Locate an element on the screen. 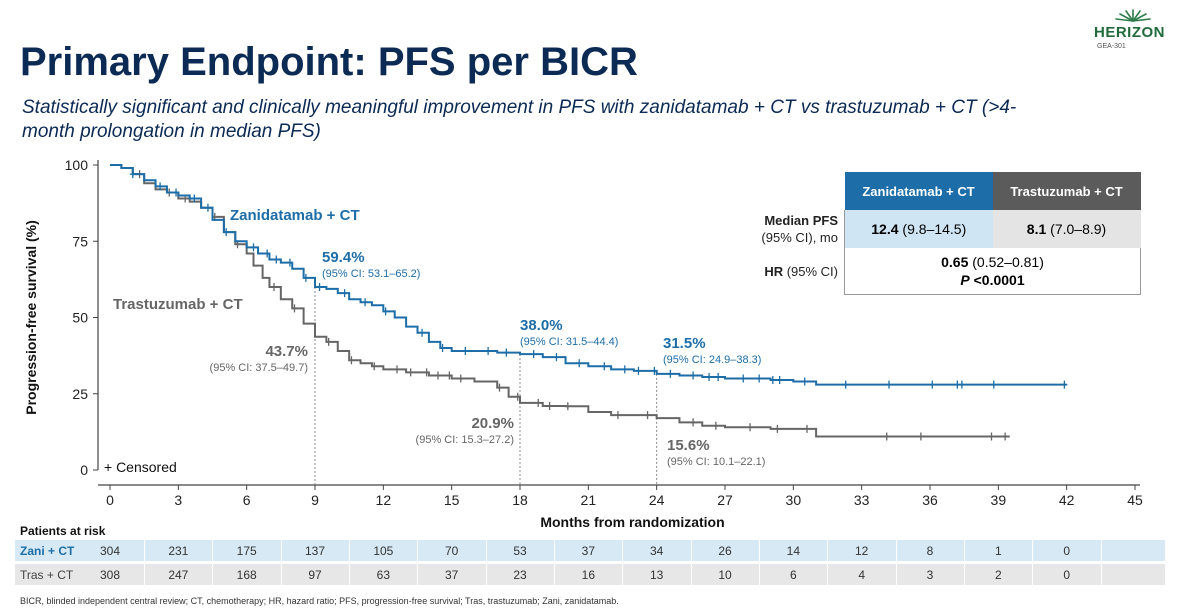 The height and width of the screenshot is (611, 1180). risk-cell-tras: 13 is located at coordinates (656, 575).